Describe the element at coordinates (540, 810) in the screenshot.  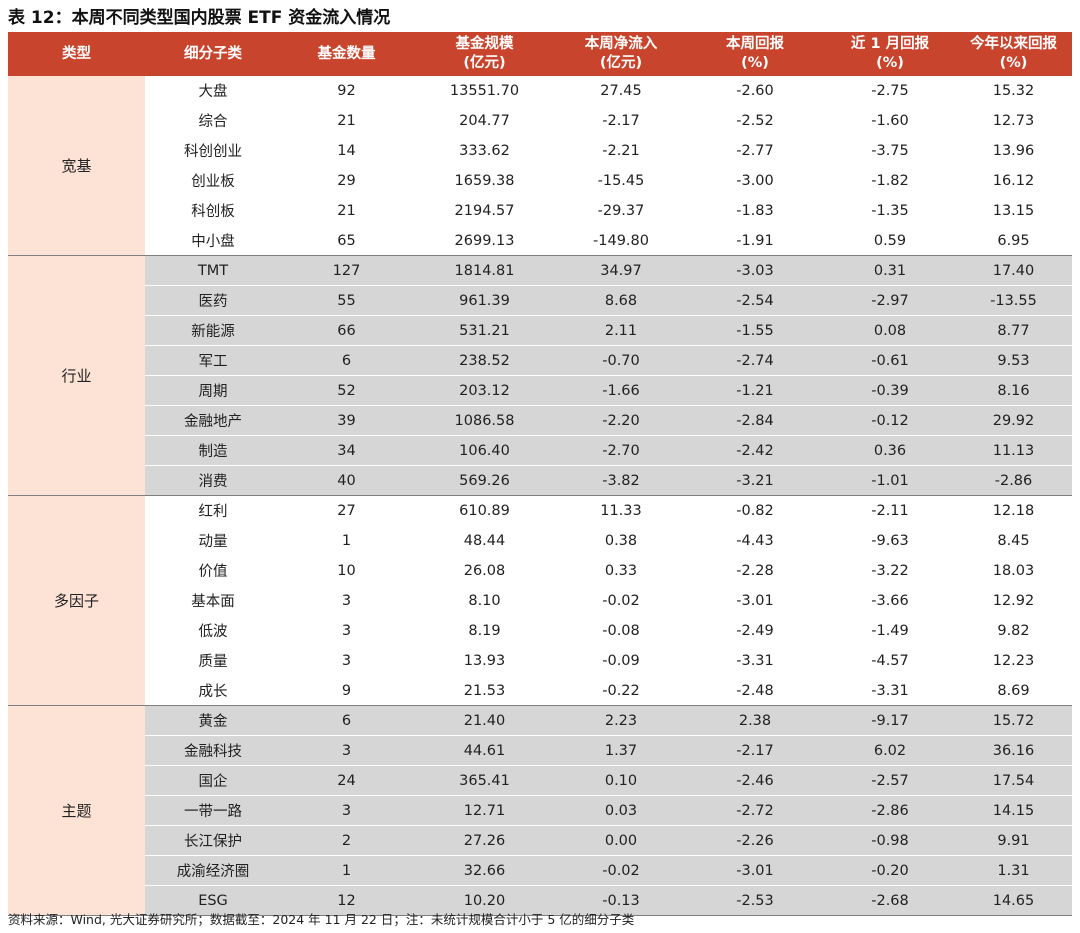
I see `table-row: 一带一路 3 12.71 0.03 -2.72 -2.86 14.15` at that location.